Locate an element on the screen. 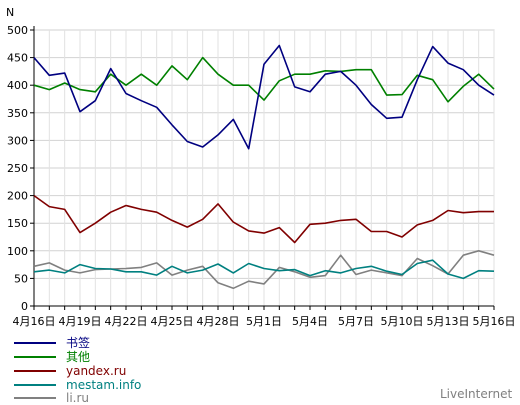 The height and width of the screenshot is (405, 520). x-tick-label: 4月16日 is located at coordinates (34, 321).